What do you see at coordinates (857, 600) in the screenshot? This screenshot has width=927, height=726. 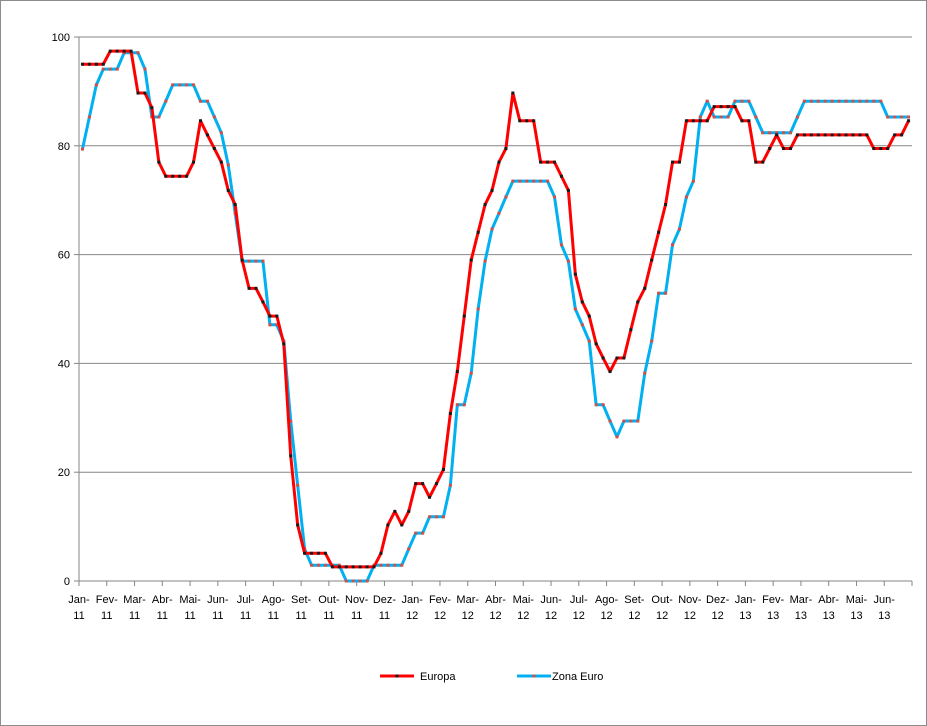 I see `x-tick-label-month: Mai-` at bounding box center [857, 600].